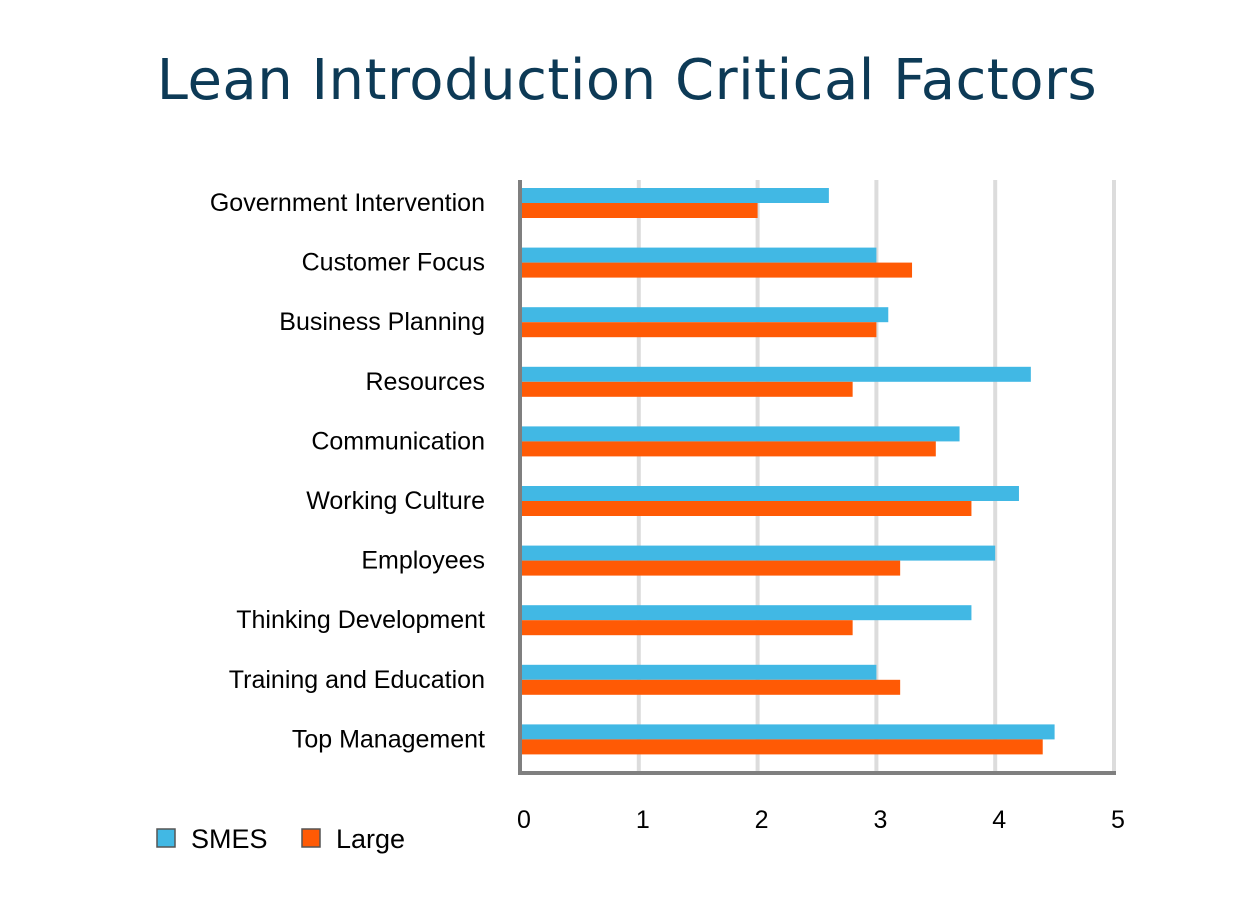 This screenshot has height=915, width=1254. What do you see at coordinates (347, 203) in the screenshot?
I see `category-label: Government Intervention` at bounding box center [347, 203].